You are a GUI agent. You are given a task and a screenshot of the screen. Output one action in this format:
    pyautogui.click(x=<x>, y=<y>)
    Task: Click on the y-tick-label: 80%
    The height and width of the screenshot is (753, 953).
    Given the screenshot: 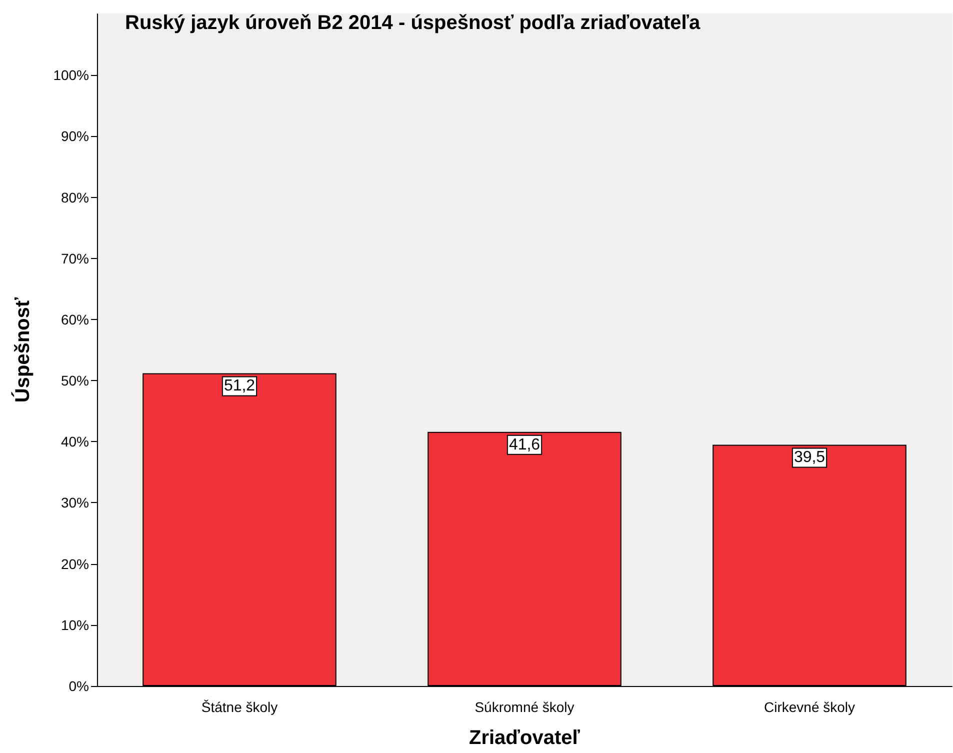 What is the action you would take?
    pyautogui.click(x=74, y=197)
    